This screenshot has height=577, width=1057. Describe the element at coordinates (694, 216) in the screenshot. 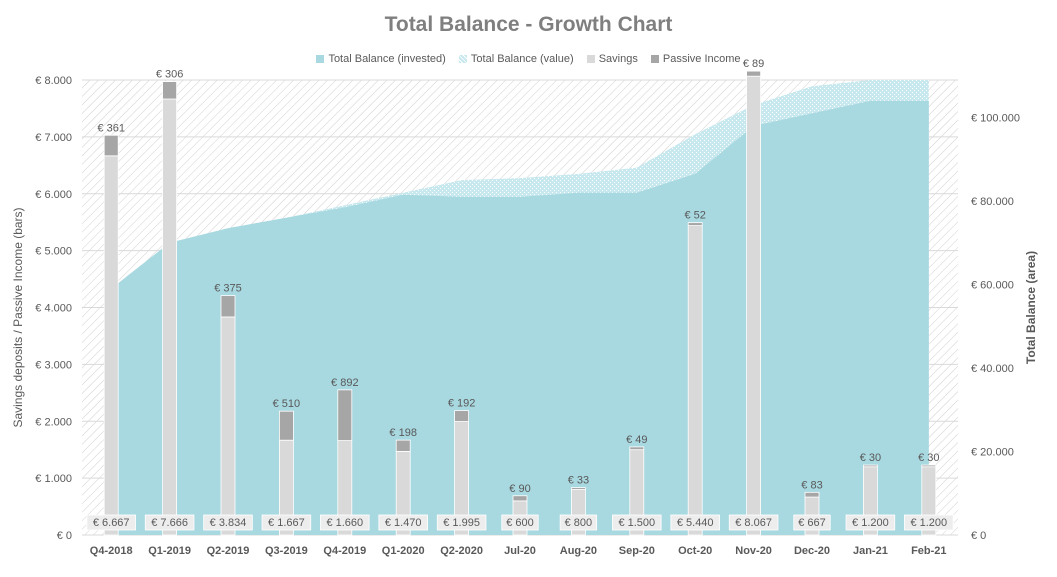

I see `data-label-passive-income: € 52` at that location.